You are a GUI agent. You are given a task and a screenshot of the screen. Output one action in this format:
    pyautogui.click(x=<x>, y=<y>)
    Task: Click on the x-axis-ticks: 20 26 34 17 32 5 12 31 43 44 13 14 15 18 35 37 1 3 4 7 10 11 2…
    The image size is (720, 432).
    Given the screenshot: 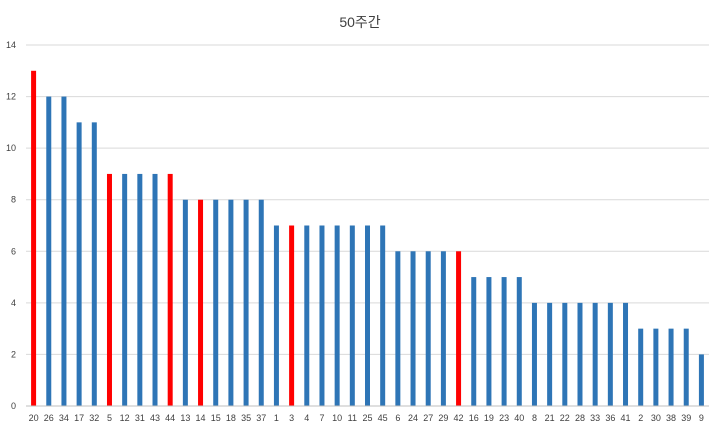 What is the action you would take?
    pyautogui.click(x=366, y=418)
    